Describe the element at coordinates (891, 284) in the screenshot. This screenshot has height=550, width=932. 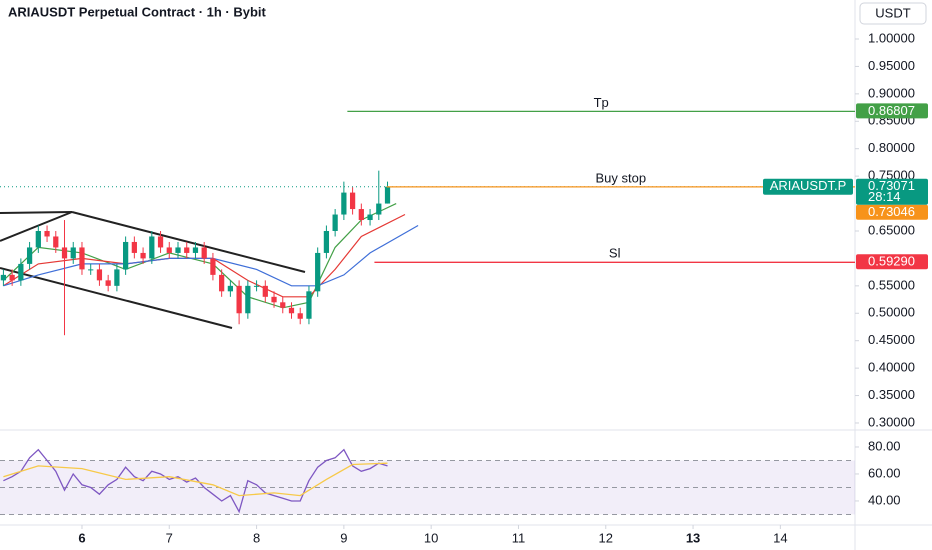
I see `y-tick-label: 0.55000` at that location.